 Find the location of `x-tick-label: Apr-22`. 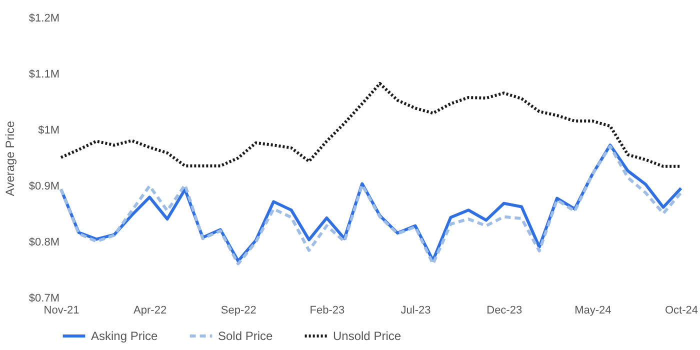

x-tick-label: Apr-22 is located at coordinates (150, 310).